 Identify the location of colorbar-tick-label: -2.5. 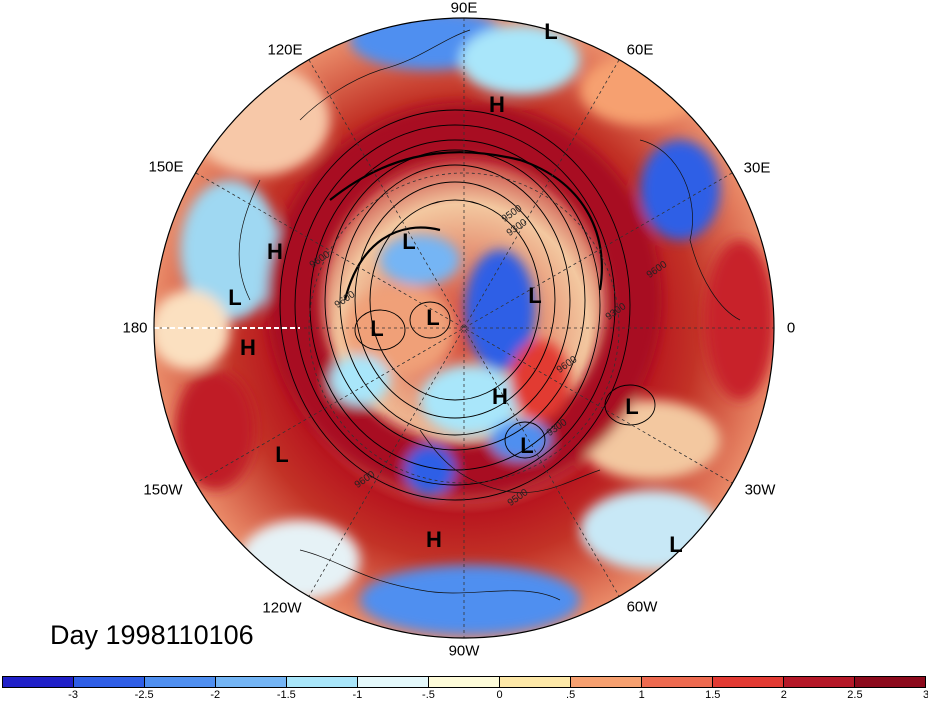
(144, 695).